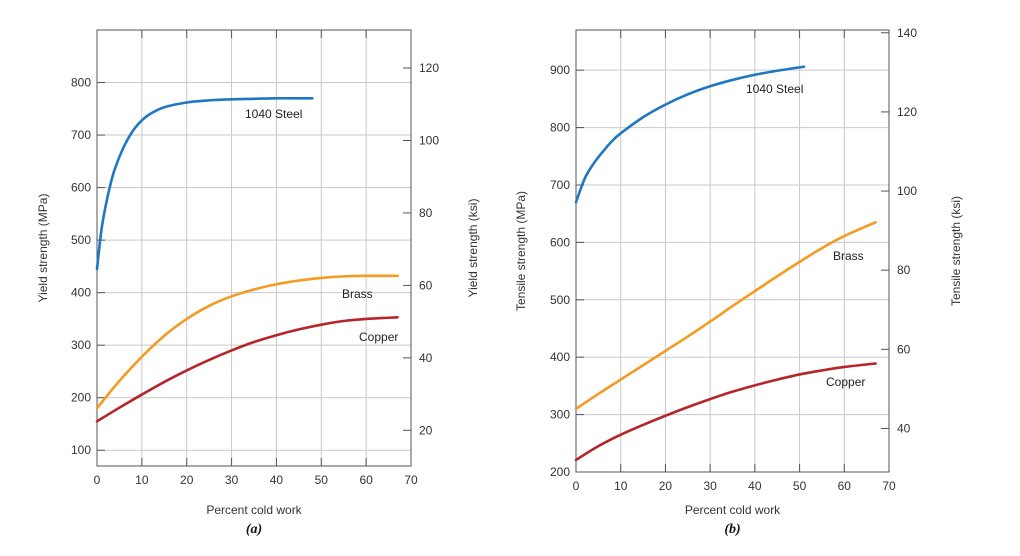 The height and width of the screenshot is (556, 1020). Describe the element at coordinates (426, 430) in the screenshot. I see `y2-tick-label: 20` at that location.